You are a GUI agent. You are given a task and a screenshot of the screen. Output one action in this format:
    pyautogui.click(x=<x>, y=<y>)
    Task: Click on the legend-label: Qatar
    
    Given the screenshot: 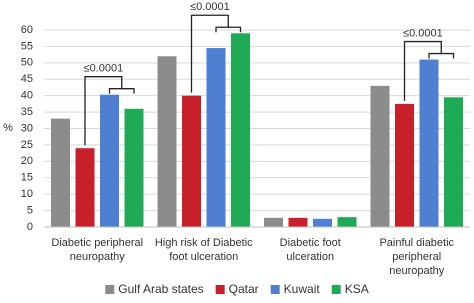 What is the action you would take?
    pyautogui.click(x=244, y=289)
    